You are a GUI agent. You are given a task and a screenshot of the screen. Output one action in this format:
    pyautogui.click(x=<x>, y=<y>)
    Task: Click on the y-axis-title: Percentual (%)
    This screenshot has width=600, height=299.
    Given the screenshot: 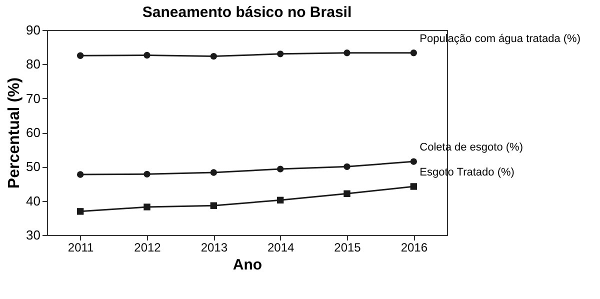 What is the action you would take?
    pyautogui.click(x=15, y=133)
    